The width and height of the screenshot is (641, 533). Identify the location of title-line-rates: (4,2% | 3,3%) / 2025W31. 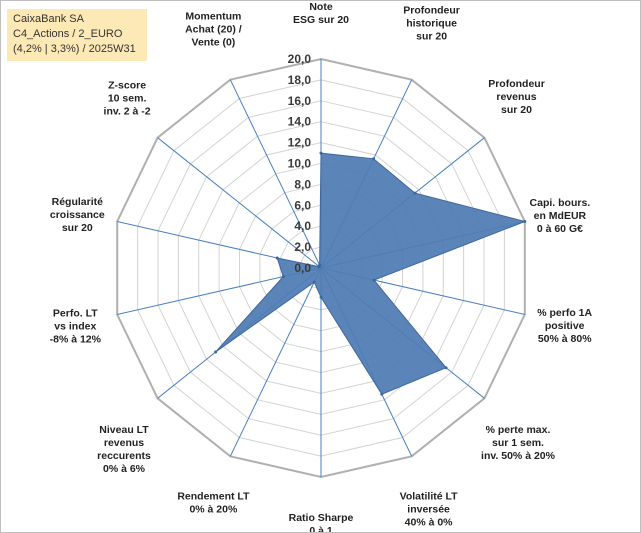
(74, 49).